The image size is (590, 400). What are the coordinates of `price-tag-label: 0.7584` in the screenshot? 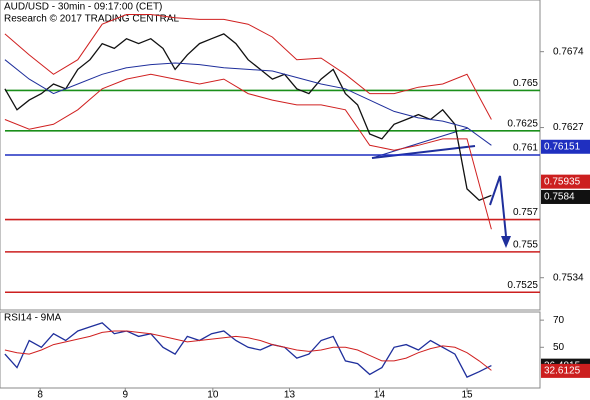 It's located at (559, 197).